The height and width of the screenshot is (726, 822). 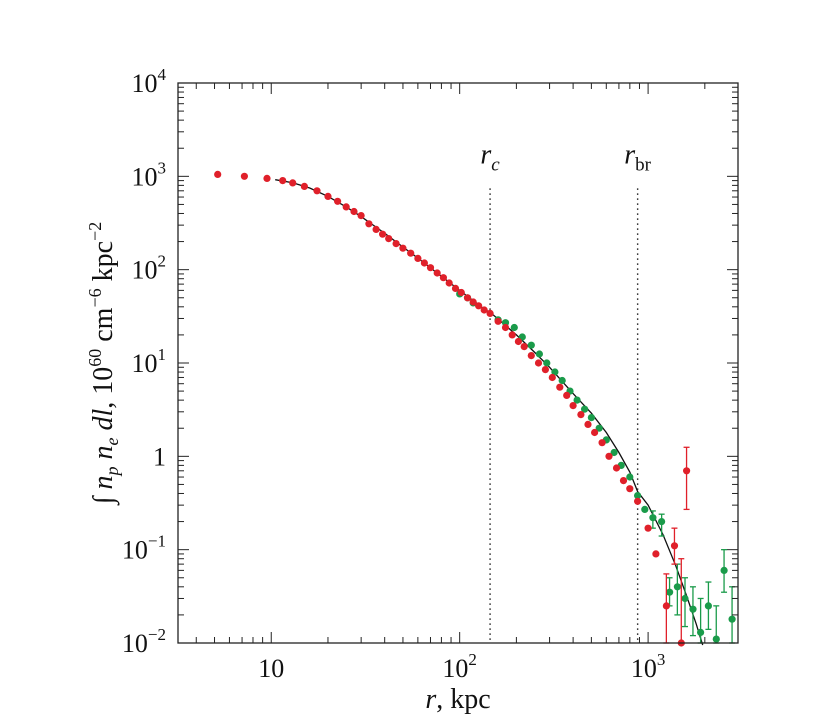 What do you see at coordinates (149, 361) in the screenshot?
I see `y-tick-label: 10¹` at bounding box center [149, 361].